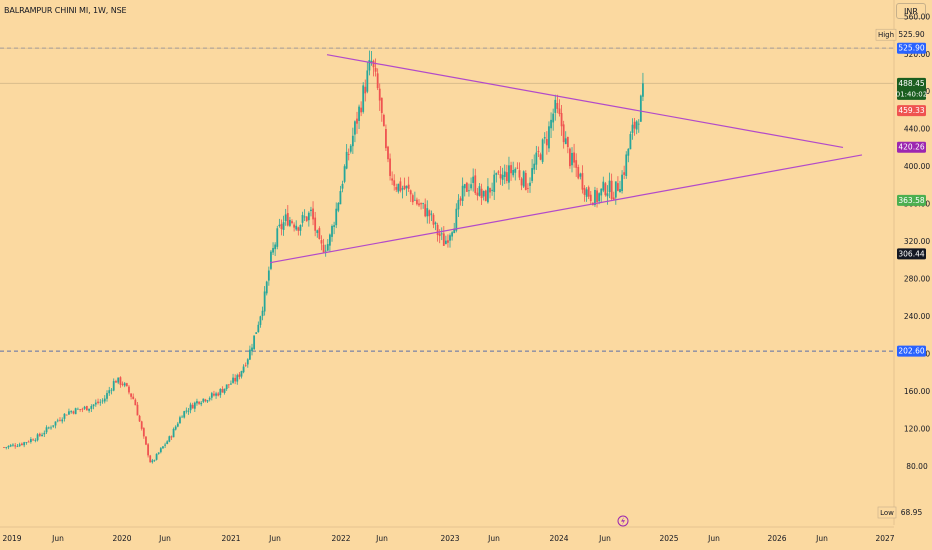  Describe the element at coordinates (917, 316) in the screenshot. I see `price-tick-label: 240.00` at that location.